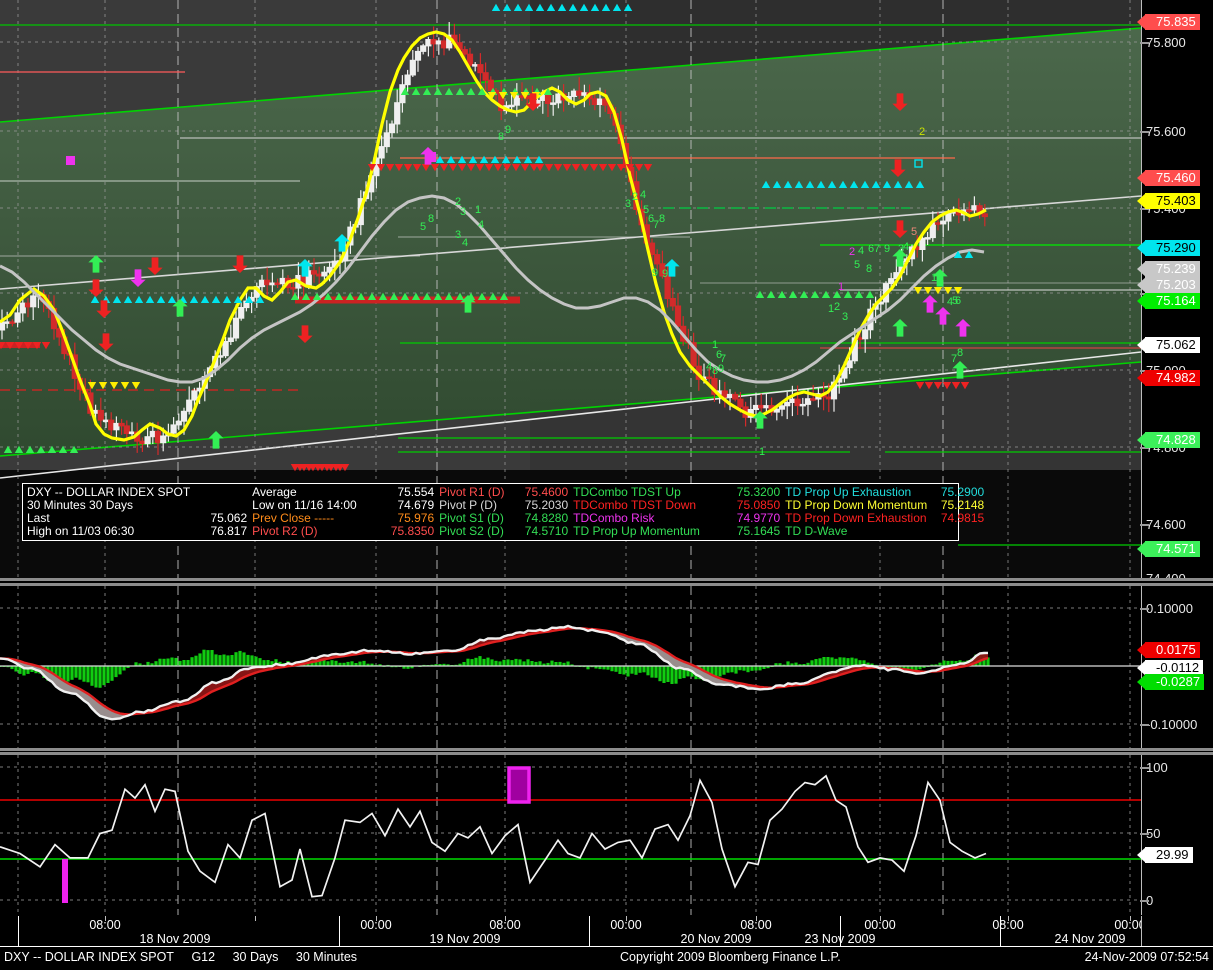 This screenshot has width=1213, height=970. I want to click on price-legend-value: 75.976, so click(416, 518).